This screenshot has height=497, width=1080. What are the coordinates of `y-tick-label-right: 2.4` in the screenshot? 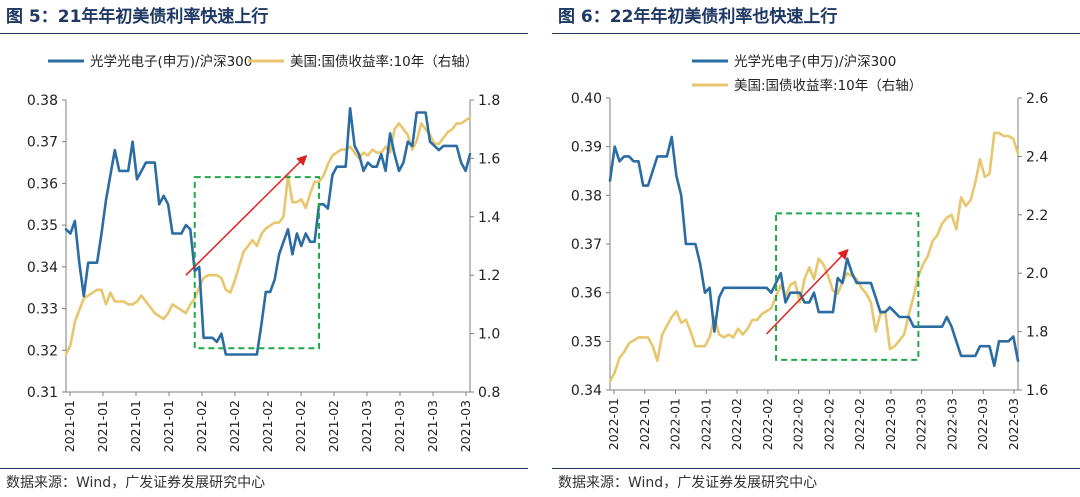 It's located at (1037, 157).